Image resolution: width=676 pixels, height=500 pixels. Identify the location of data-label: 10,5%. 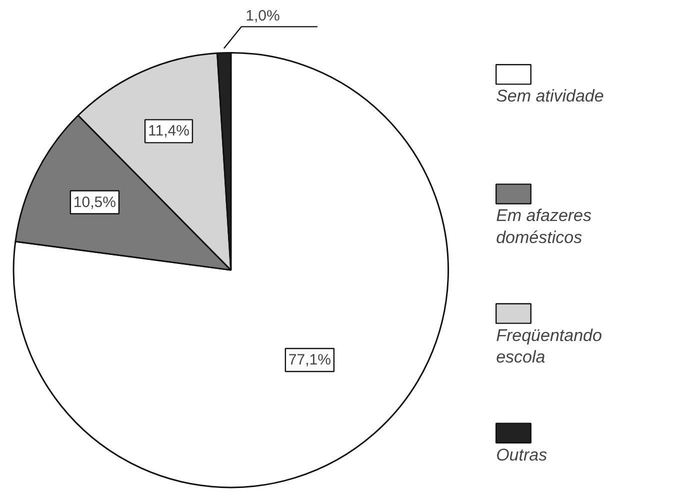
(94, 202).